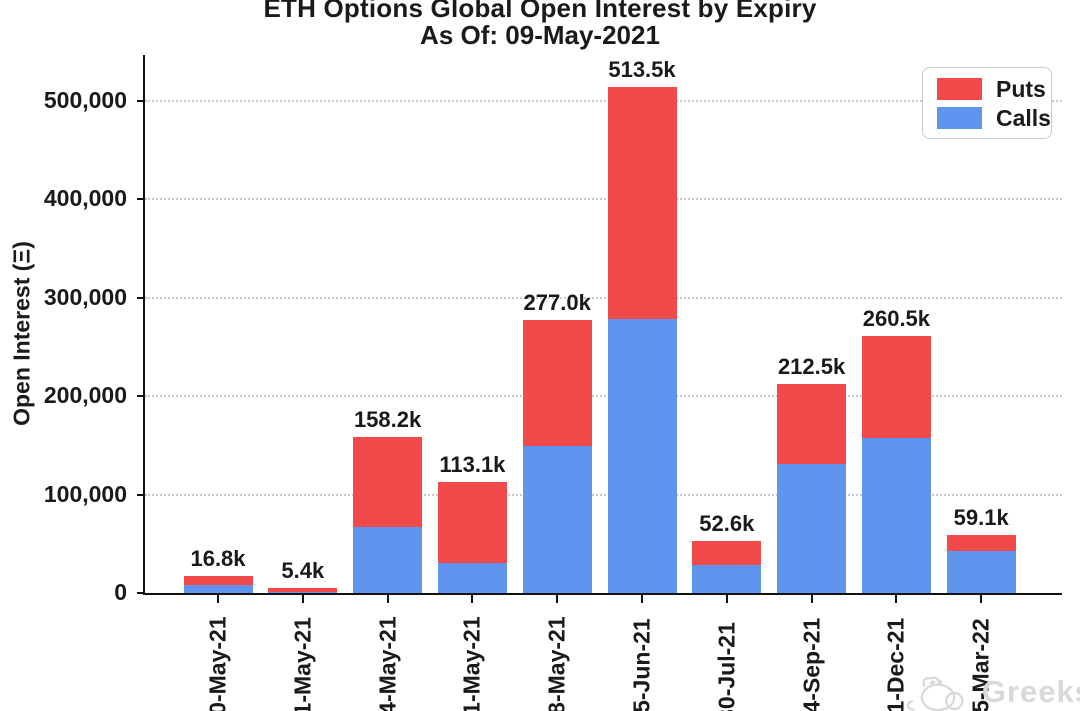 The image size is (1080, 711). I want to click on x-tick-label-text: 21-May-21, so click(471, 663).